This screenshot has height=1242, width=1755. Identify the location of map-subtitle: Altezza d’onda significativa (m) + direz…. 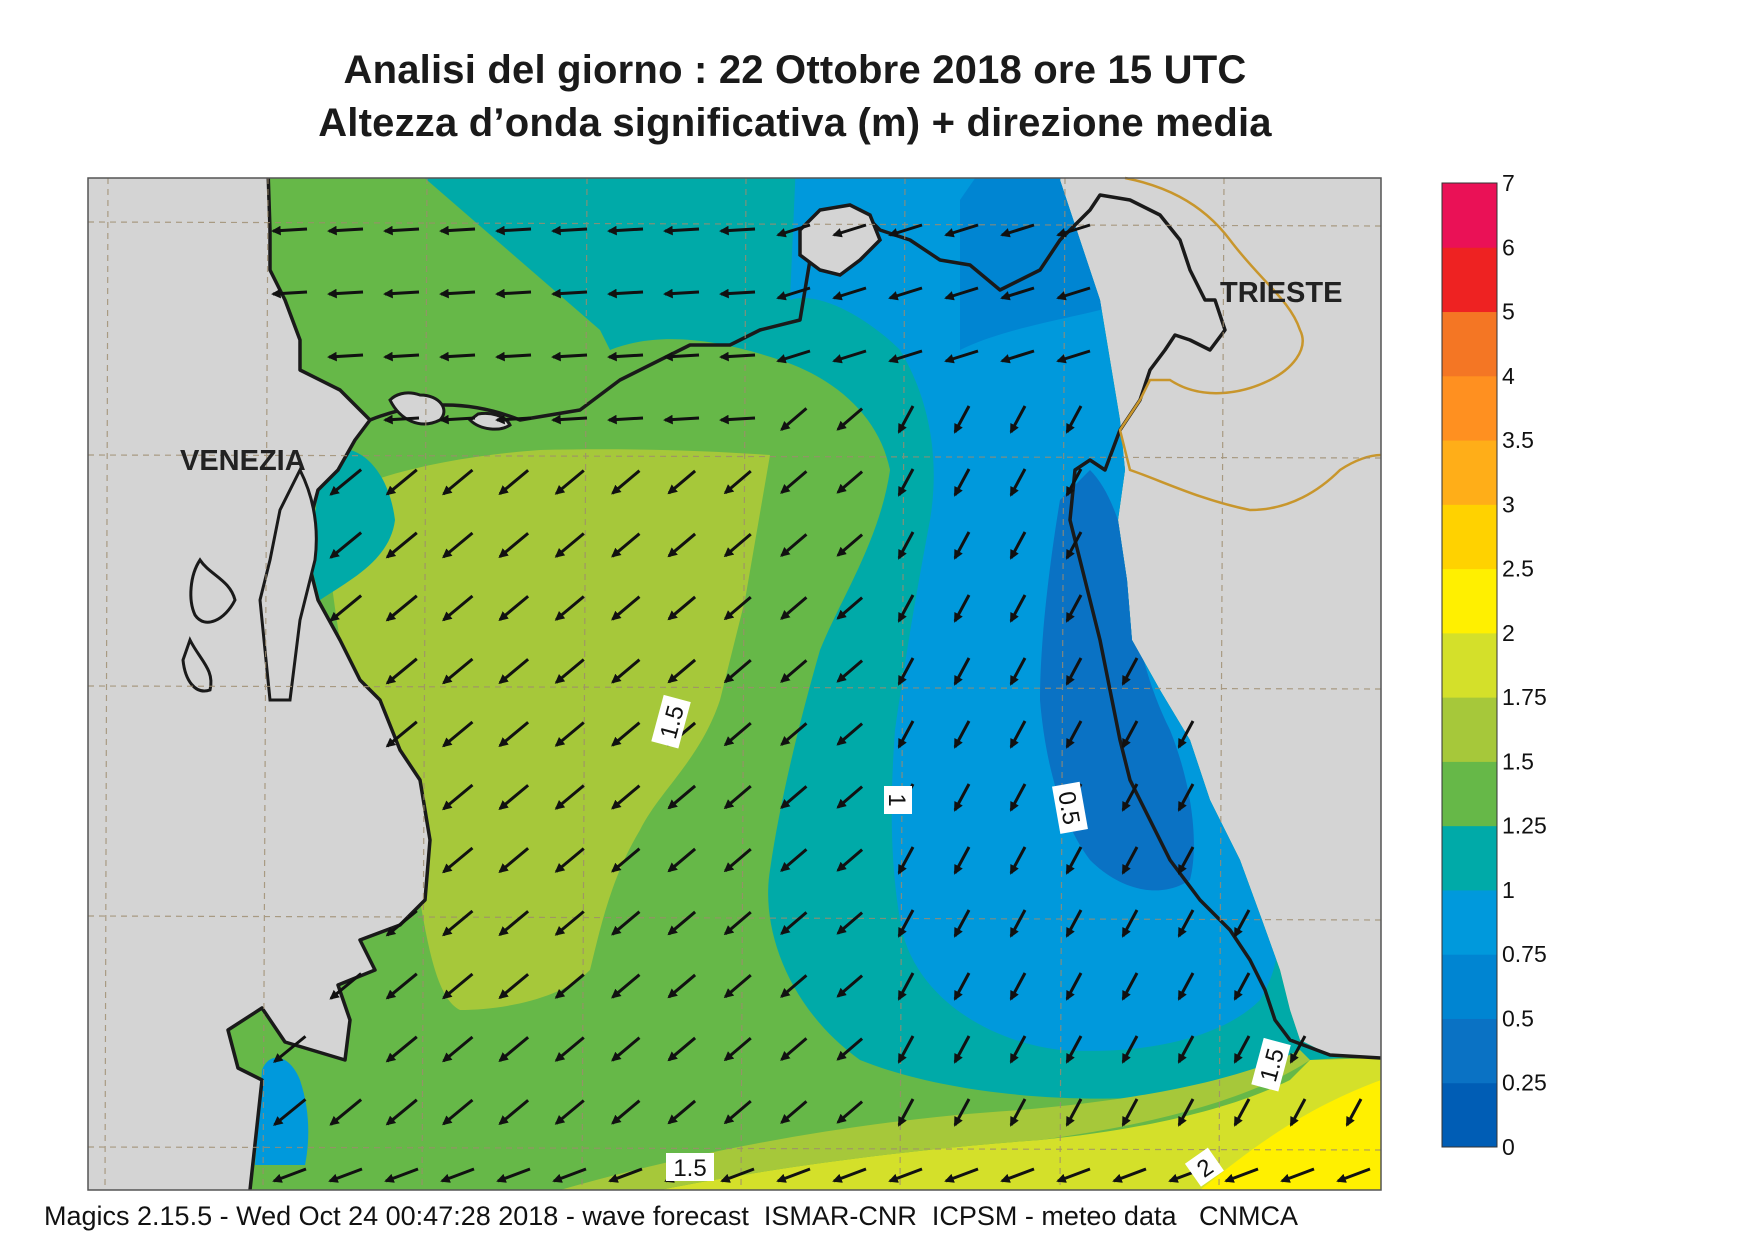
(795, 123).